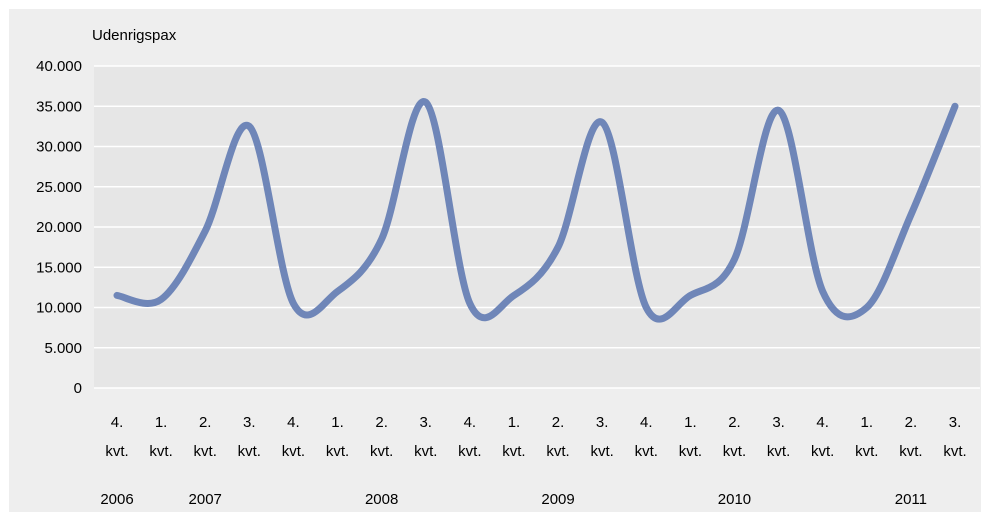 The height and width of the screenshot is (512, 983). What do you see at coordinates (59, 187) in the screenshot?
I see `y-tick-label: 25.000` at bounding box center [59, 187].